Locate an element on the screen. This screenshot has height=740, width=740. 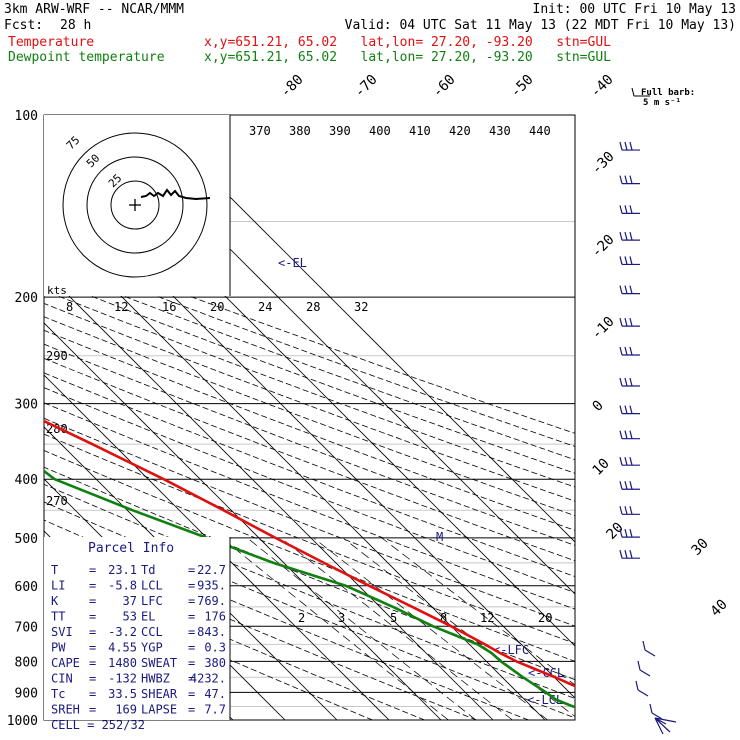
parcel-param-name: SREH is located at coordinates (65, 710).